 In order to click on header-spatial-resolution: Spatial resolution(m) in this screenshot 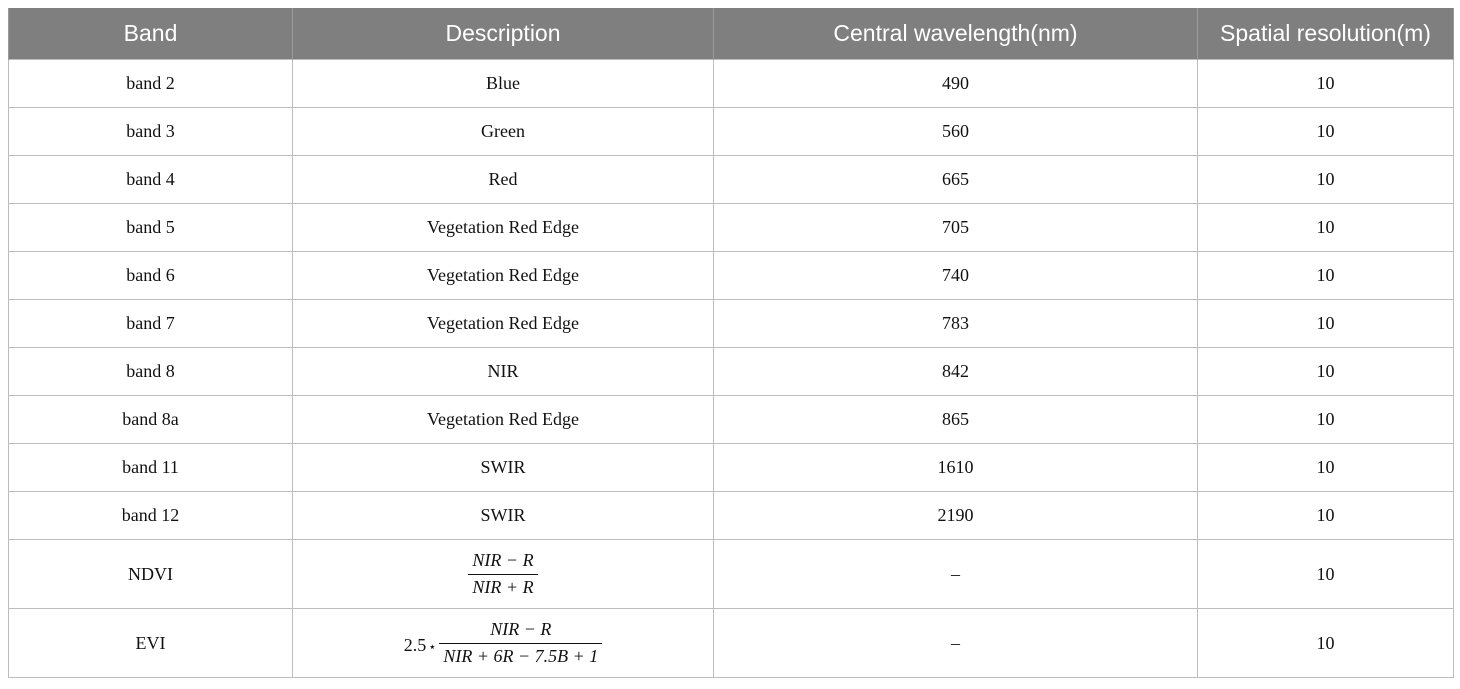, I will do `click(1325, 34)`.